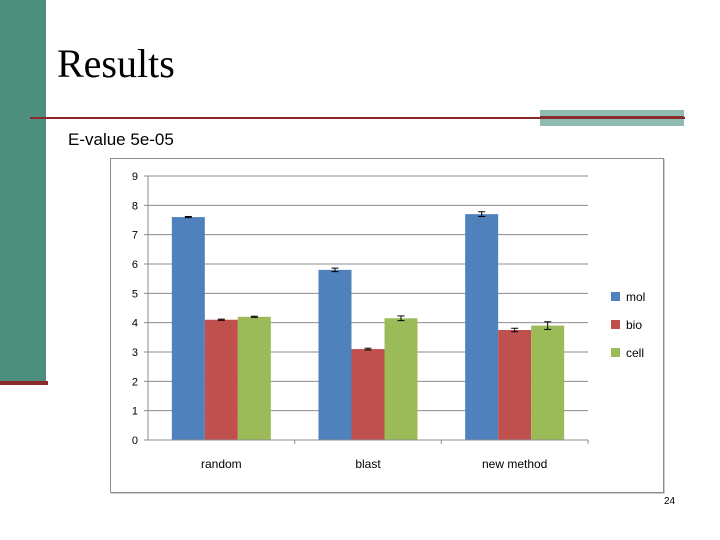  Describe the element at coordinates (23, 190) in the screenshot. I see `left-accent-bar` at that location.